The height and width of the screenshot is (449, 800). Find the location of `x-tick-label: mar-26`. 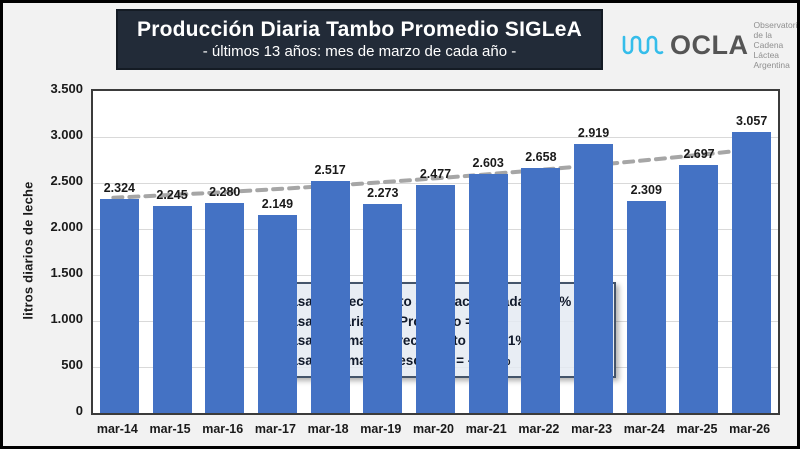

x-tick-label: mar-26 is located at coordinates (750, 429).